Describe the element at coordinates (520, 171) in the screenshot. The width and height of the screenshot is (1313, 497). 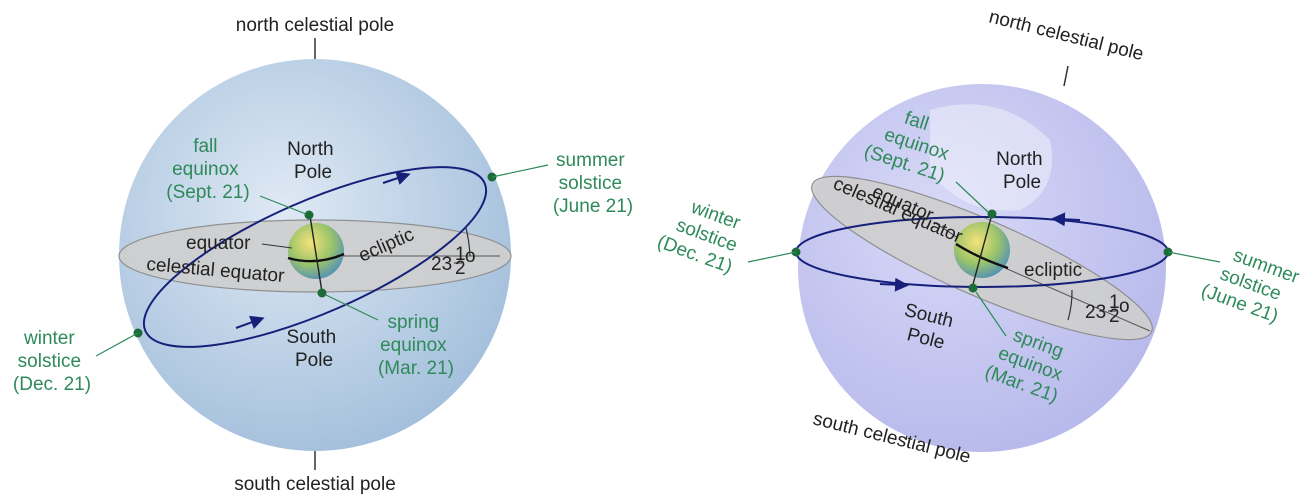
I see `left-summer-solstice-leader` at that location.